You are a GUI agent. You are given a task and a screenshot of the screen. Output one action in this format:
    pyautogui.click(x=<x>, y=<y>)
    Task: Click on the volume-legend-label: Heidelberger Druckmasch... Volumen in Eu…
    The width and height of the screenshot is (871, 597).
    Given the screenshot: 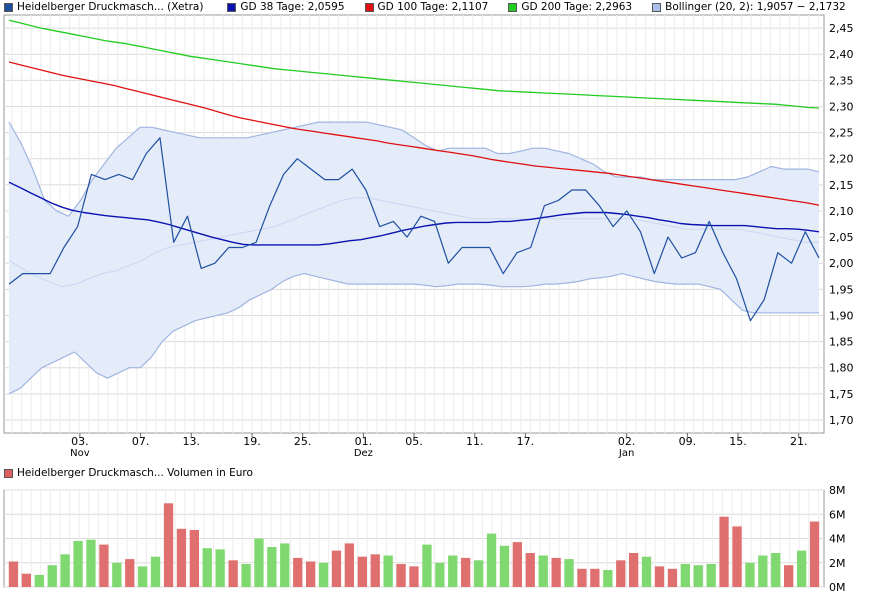 What is the action you would take?
    pyautogui.click(x=135, y=473)
    